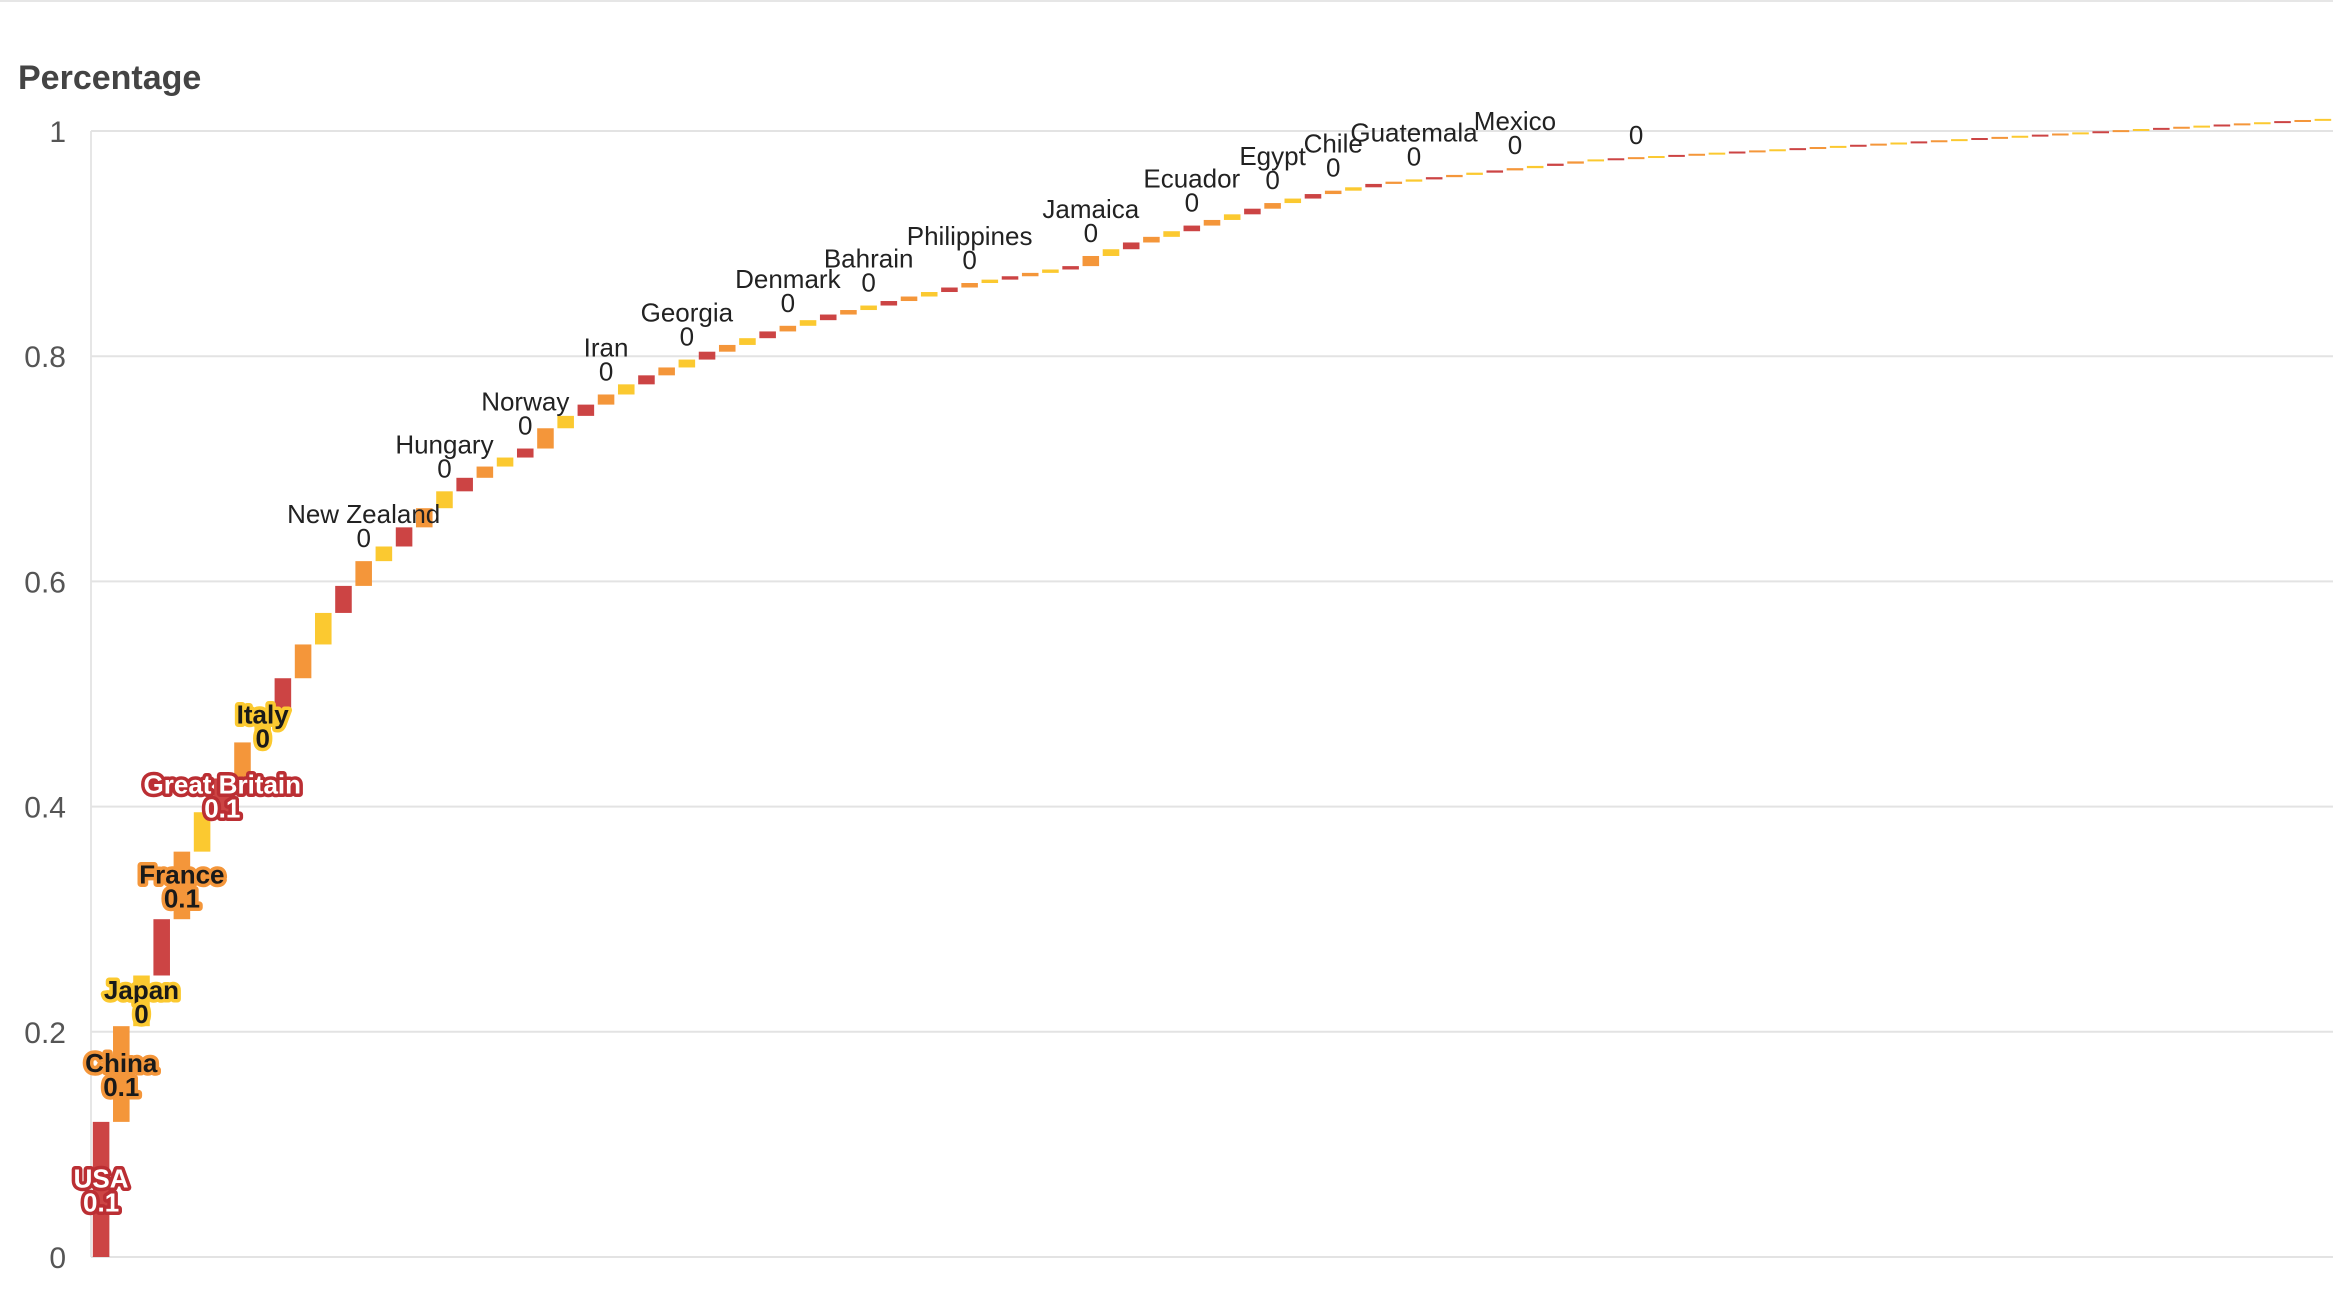 Image resolution: width=2333 pixels, height=1297 pixels. I want to click on bar-label-name: China, so click(121, 1063).